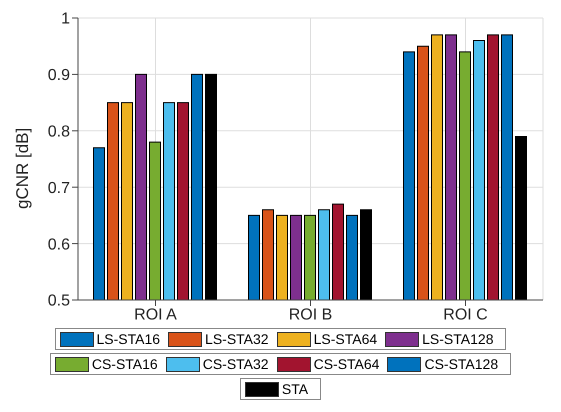  Describe the element at coordinates (156, 315) in the screenshot. I see `x-tick-label: ROI A` at that location.